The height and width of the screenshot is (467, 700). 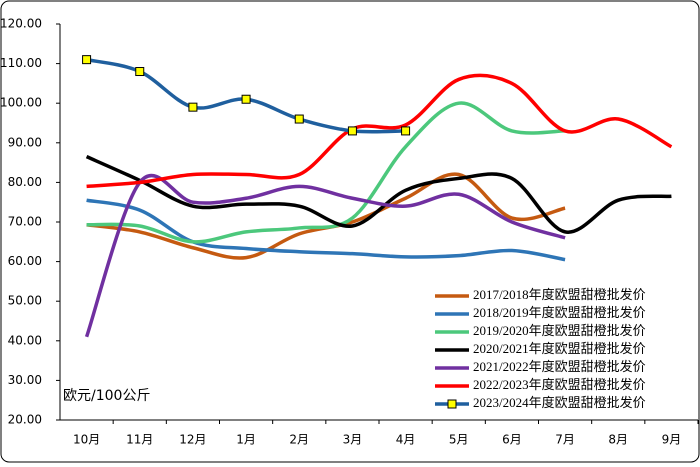 What do you see at coordinates (559, 402) in the screenshot?
I see `legend-label: 2023/2024年度欧盟甜橙批发价` at bounding box center [559, 402].